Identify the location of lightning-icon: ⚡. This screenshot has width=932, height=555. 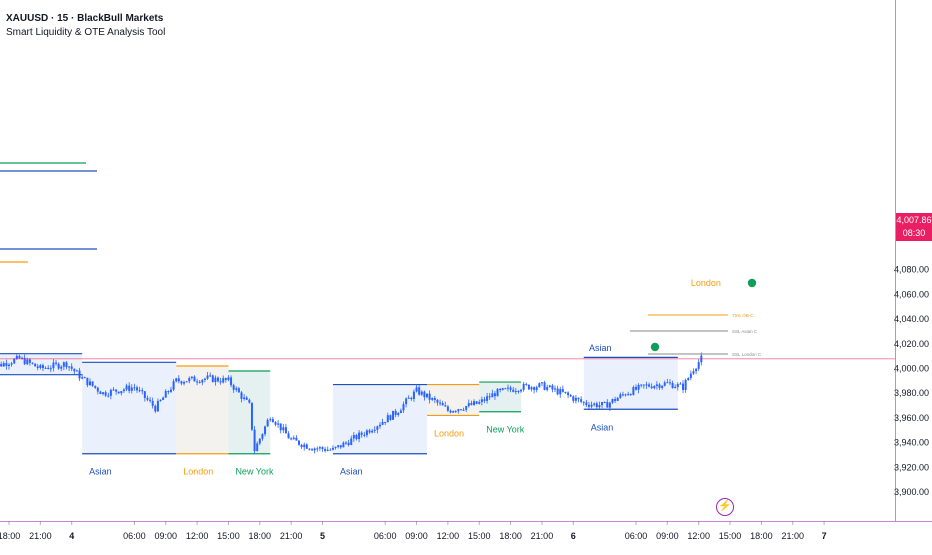
(725, 507).